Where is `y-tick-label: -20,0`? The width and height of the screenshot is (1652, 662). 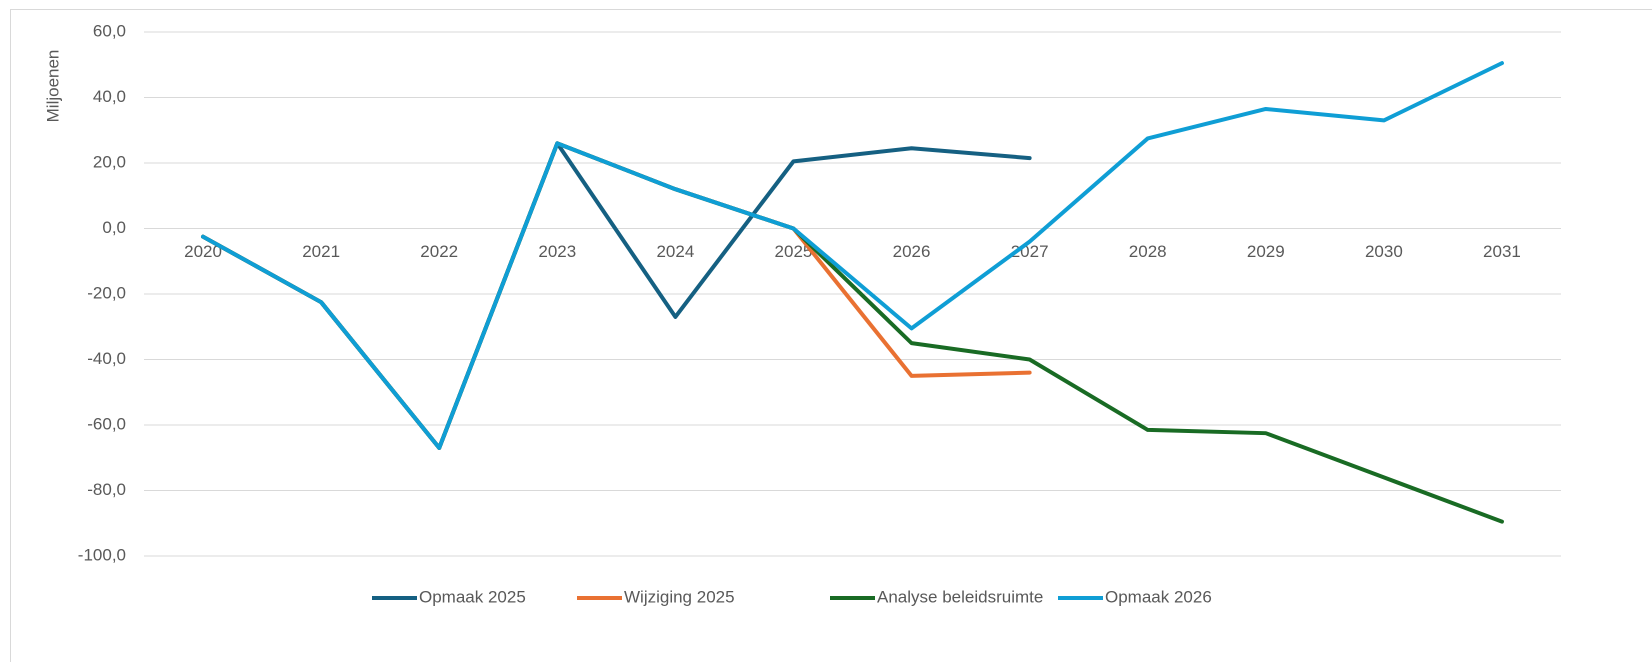
y-tick-label: -20,0 is located at coordinates (106, 292).